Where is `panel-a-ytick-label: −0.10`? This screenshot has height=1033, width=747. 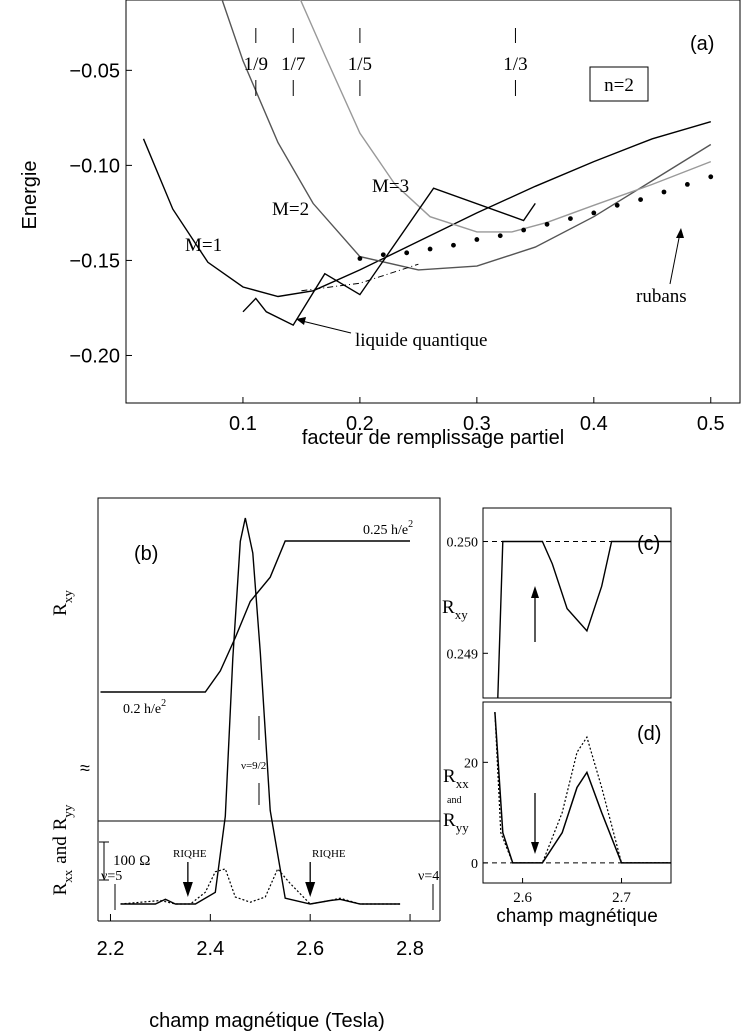
panel-a-ytick-label: −0.10 is located at coordinates (94, 166).